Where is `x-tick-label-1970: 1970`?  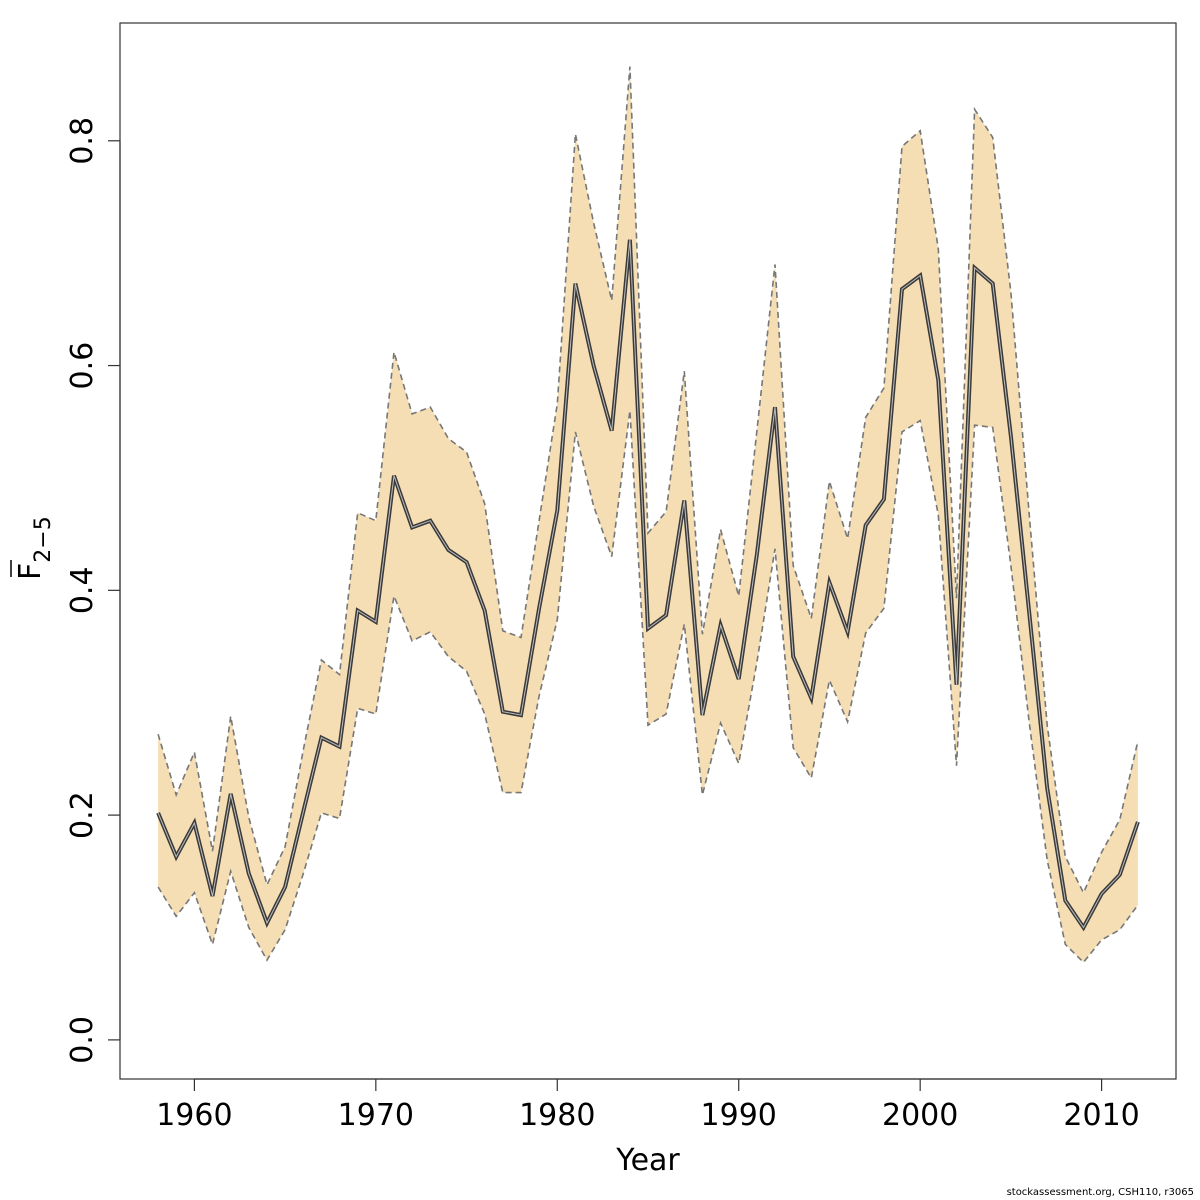
x-tick-label-1970: 1970 is located at coordinates (376, 1115).